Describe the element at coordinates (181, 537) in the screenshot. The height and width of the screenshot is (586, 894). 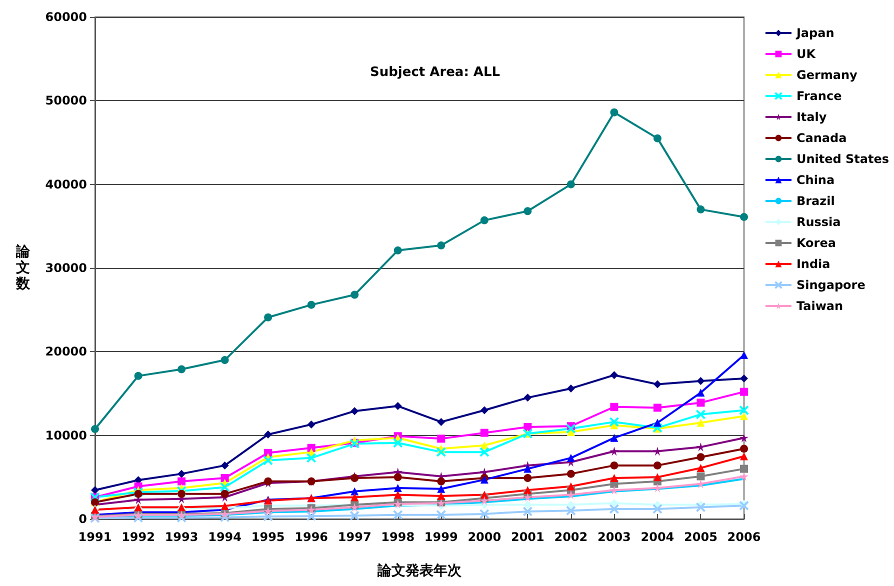
I see `x-tick-label: 1993` at that location.